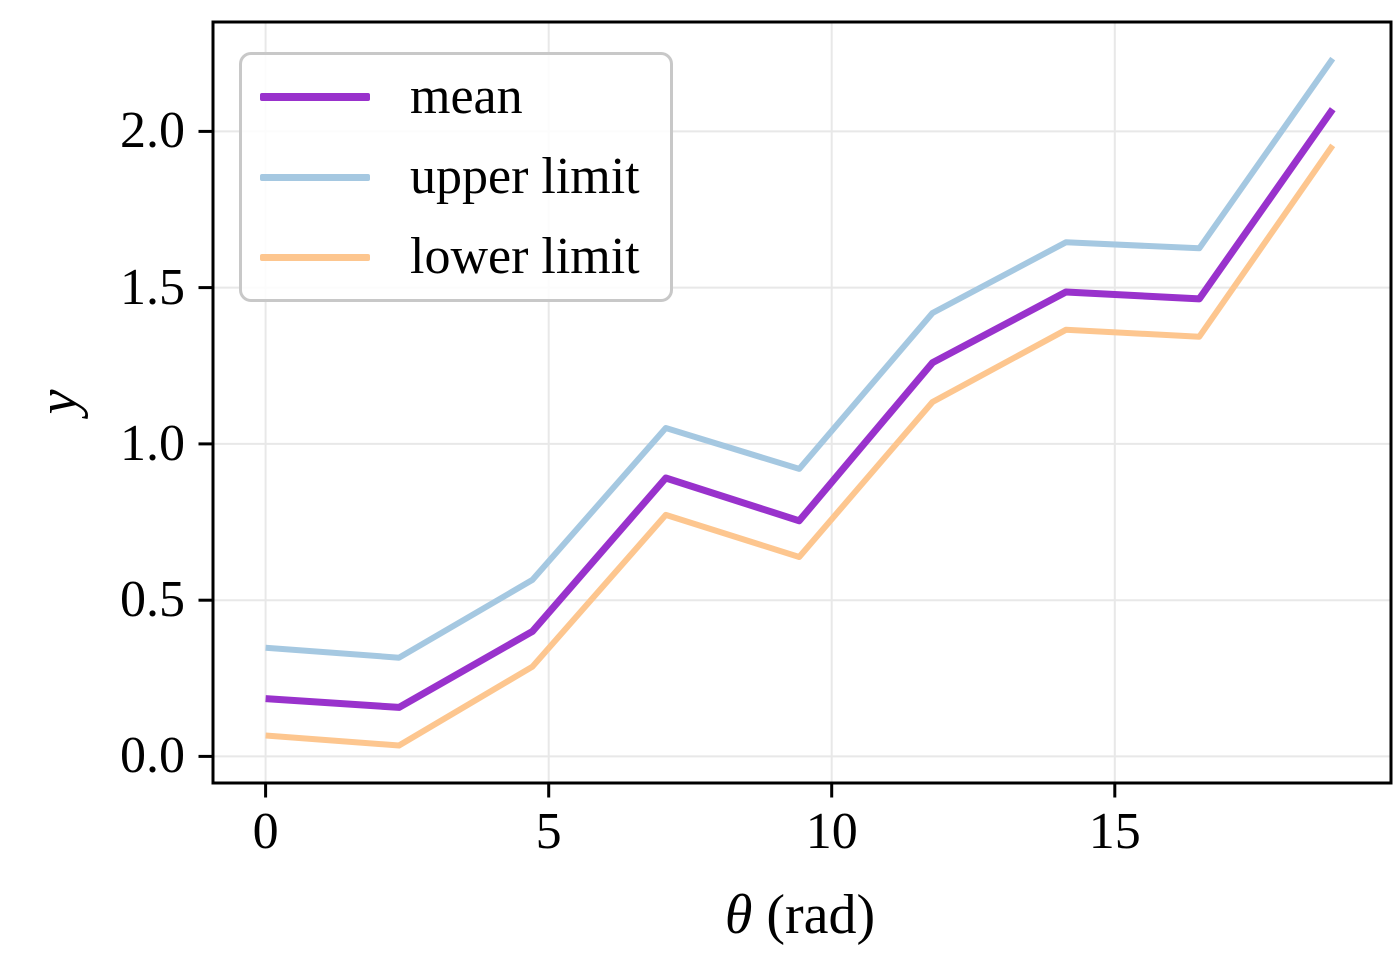 The height and width of the screenshot is (980, 1400). I want to click on x-axis-label: θ (rad), so click(800, 915).